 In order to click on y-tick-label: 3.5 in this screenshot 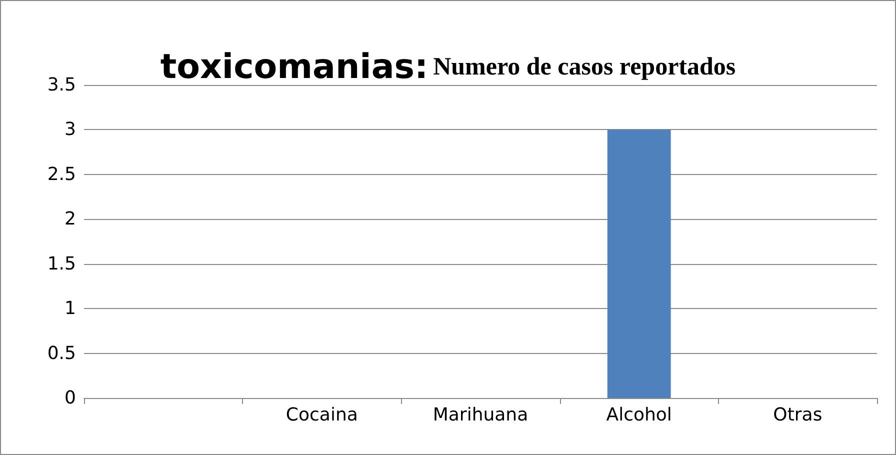, I will do `click(61, 85)`.